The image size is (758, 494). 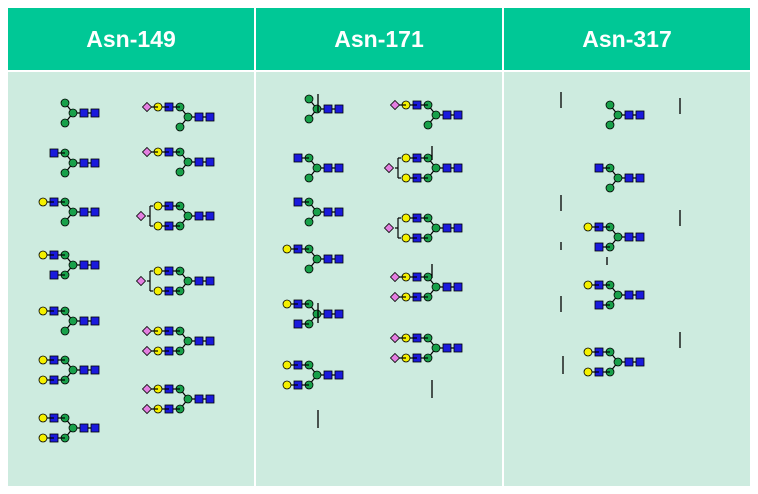 What do you see at coordinates (379, 38) in the screenshot?
I see `site-label: Asn-171` at bounding box center [379, 38].